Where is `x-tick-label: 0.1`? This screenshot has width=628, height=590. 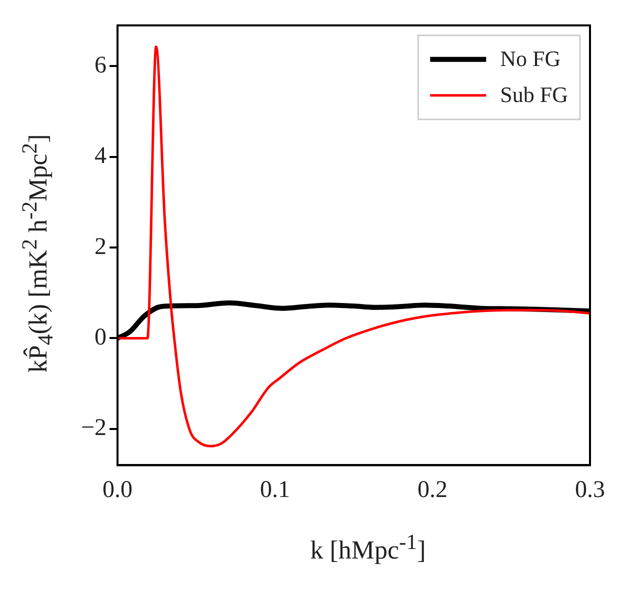 x-tick-label: 0.1 is located at coordinates (275, 489).